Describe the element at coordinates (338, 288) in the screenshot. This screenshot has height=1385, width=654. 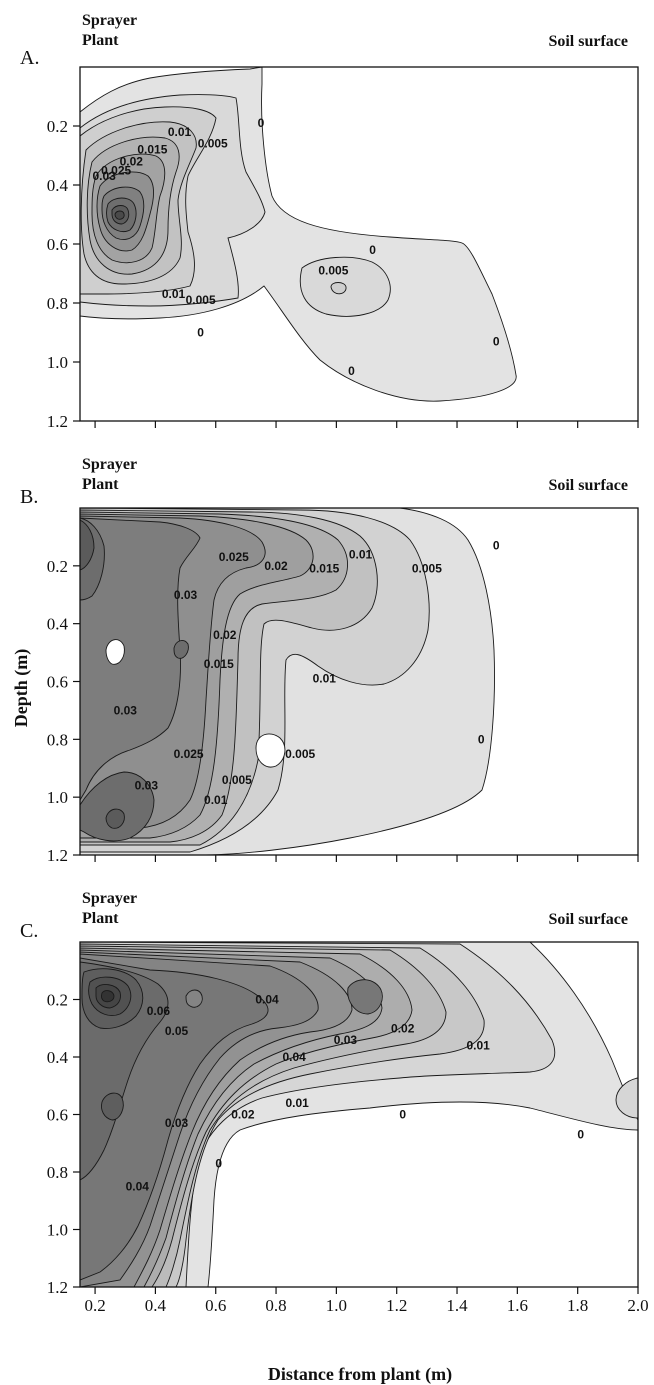
I see `panel-a-island-peak` at that location.